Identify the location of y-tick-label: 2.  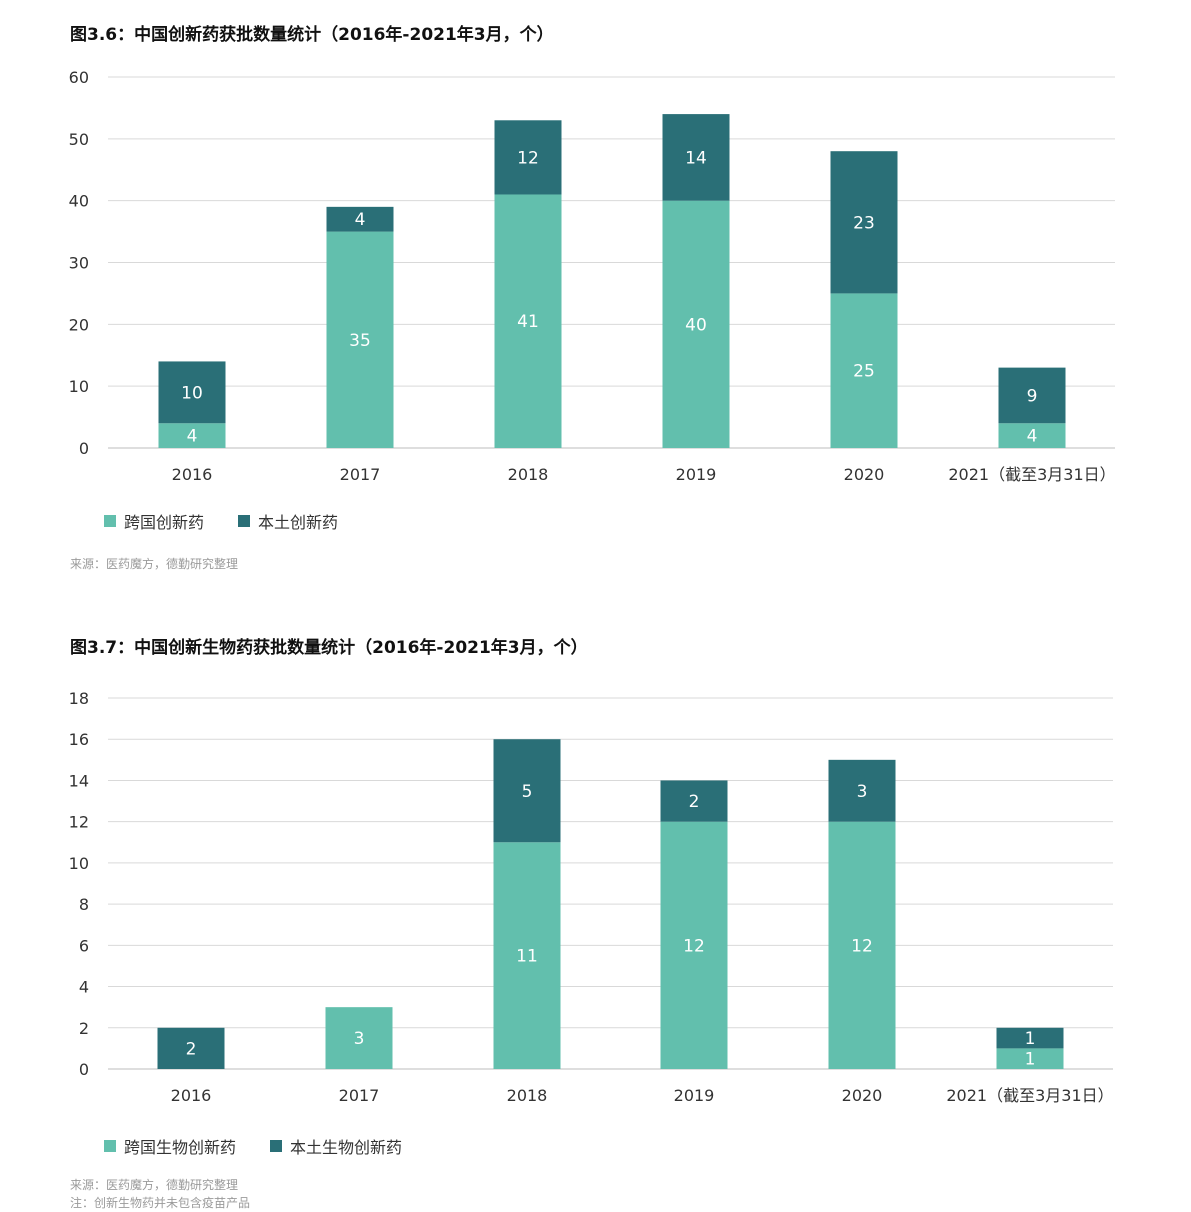
(84, 1028).